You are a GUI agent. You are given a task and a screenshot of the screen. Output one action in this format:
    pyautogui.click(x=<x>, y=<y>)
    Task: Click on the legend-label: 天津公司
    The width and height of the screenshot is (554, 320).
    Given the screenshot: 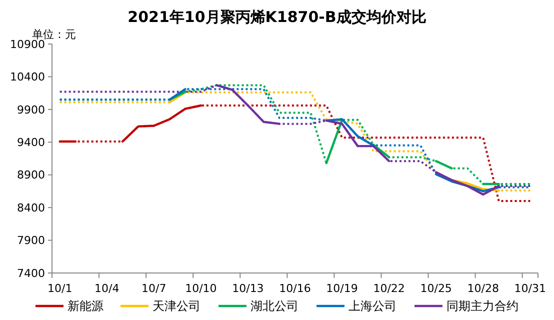 What is the action you would take?
    pyautogui.click(x=176, y=306)
    